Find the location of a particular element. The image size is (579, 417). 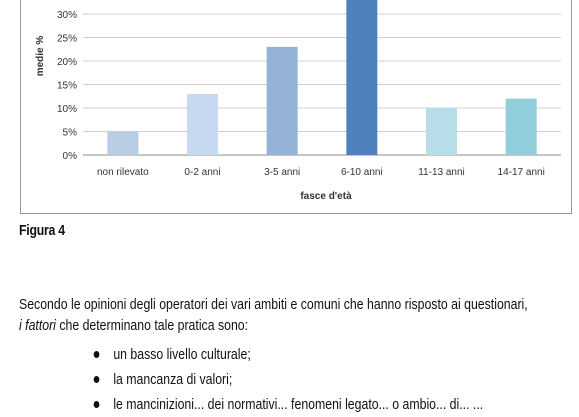

bullet-item: un basso livello culturale; is located at coordinates (287, 354).